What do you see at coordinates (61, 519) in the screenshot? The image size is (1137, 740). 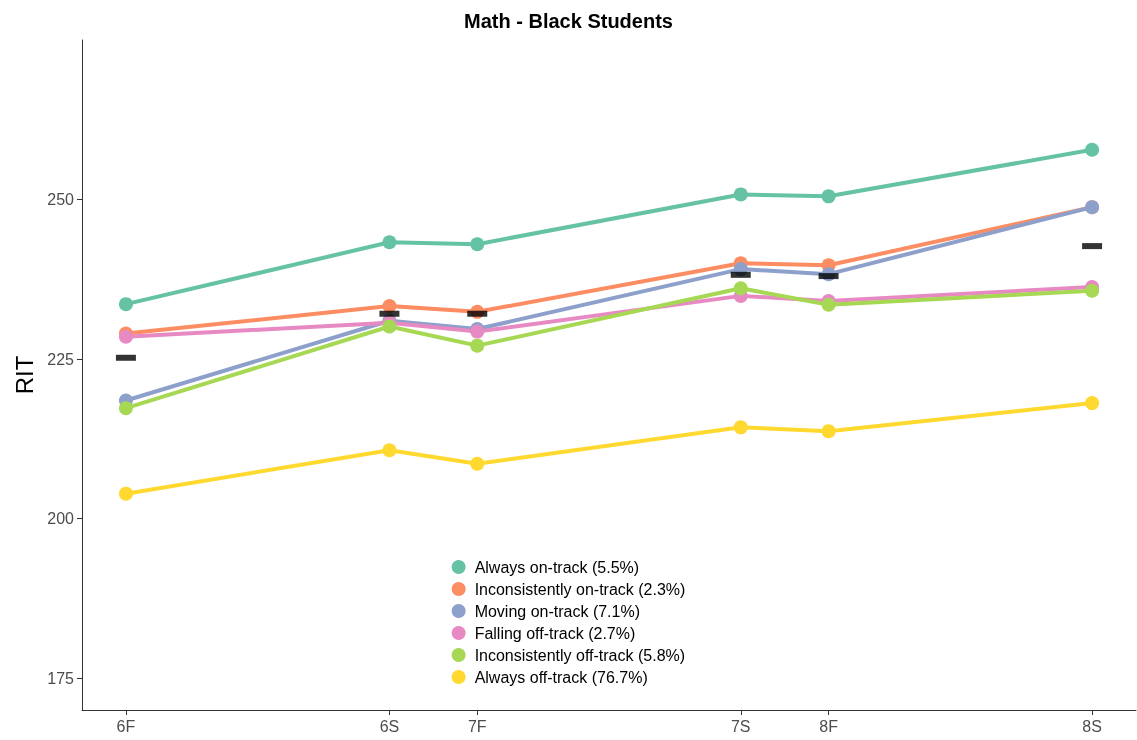 I see `y-tick-label: 200` at bounding box center [61, 519].